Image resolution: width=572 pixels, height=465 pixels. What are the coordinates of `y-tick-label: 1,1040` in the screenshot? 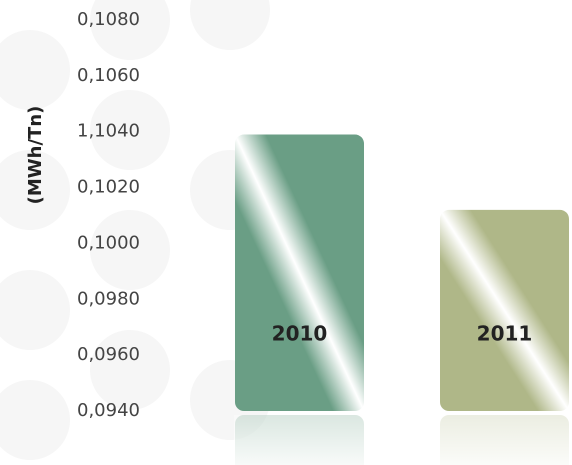 It's located at (108, 131).